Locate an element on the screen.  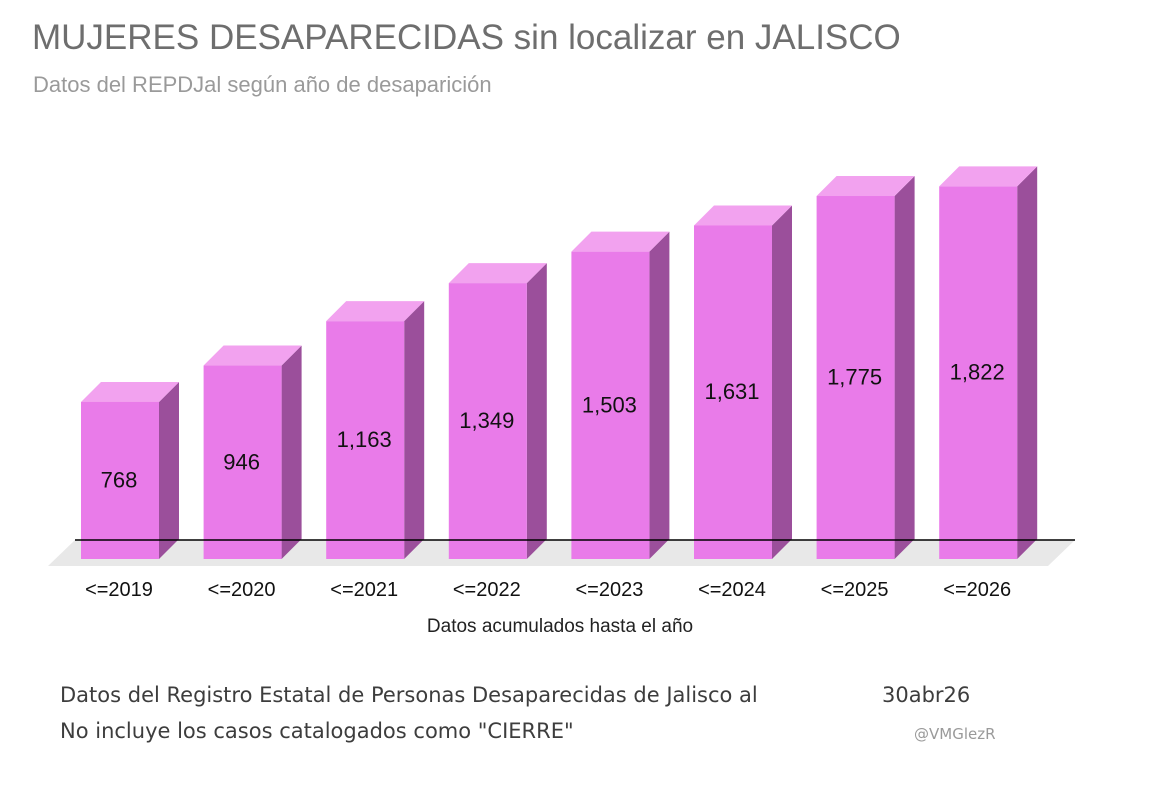
bar-<=2020: 946 is located at coordinates (252, 452).